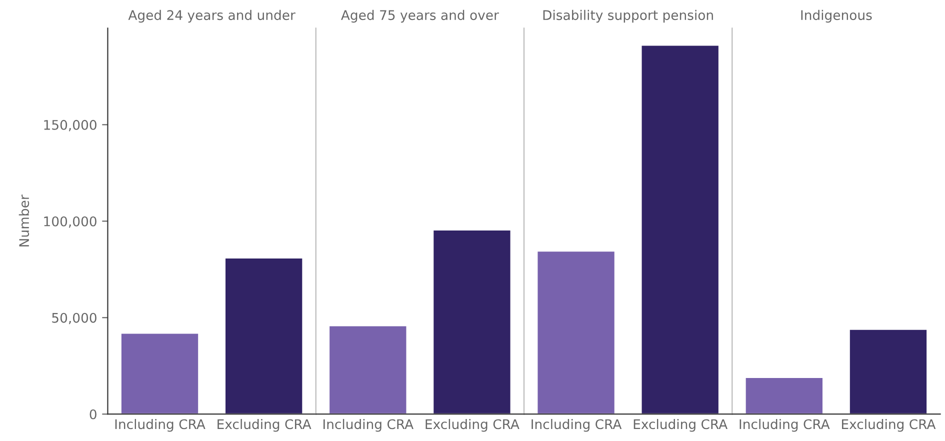  I want to click on y-tick-label: 100,000, so click(70, 222).